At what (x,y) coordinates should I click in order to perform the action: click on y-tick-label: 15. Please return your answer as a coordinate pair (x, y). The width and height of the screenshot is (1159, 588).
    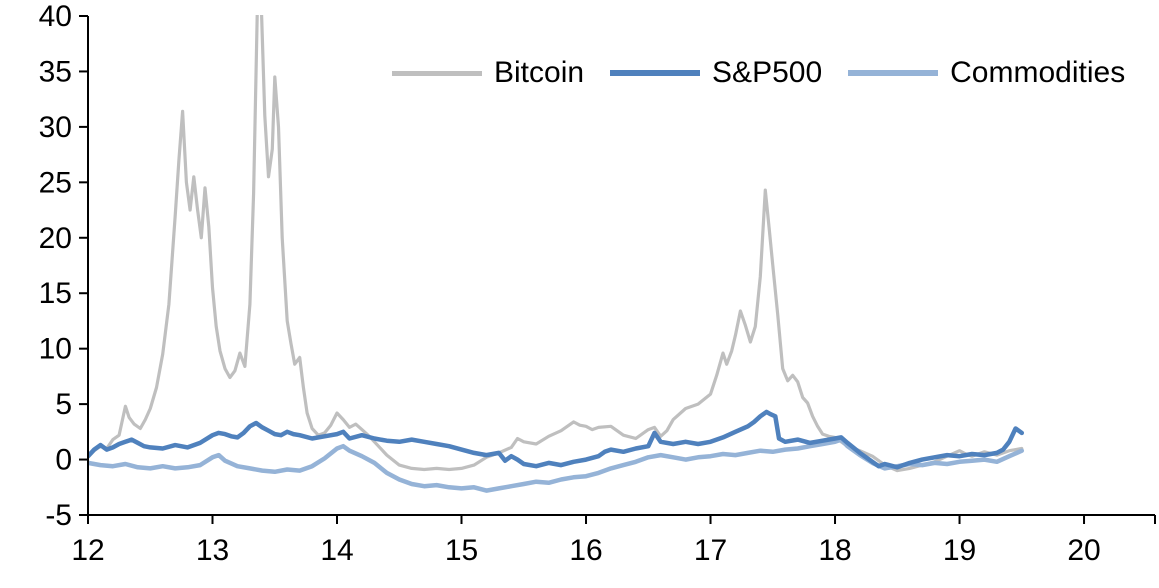
    Looking at the image, I should click on (55, 293).